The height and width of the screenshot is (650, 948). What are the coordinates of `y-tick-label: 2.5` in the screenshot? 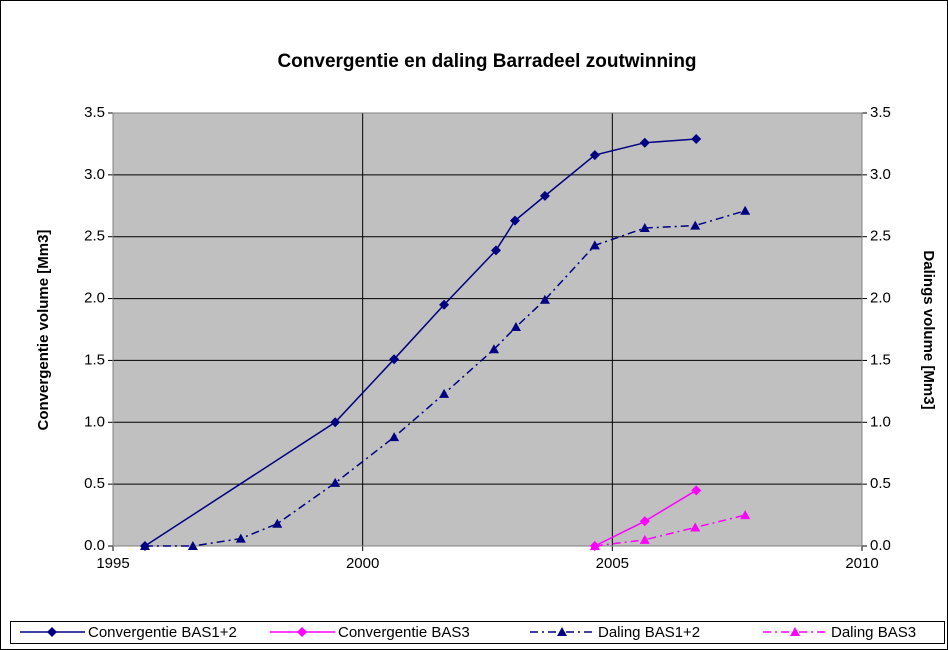 It's located at (94, 236).